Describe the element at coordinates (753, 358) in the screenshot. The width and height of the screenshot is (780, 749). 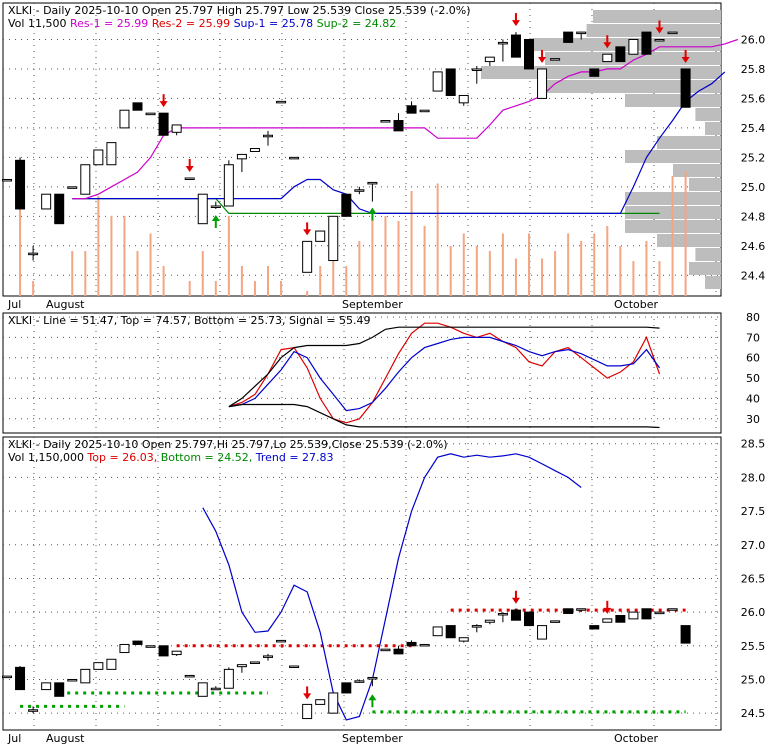
I see `oscillator-y-tick: 60` at that location.